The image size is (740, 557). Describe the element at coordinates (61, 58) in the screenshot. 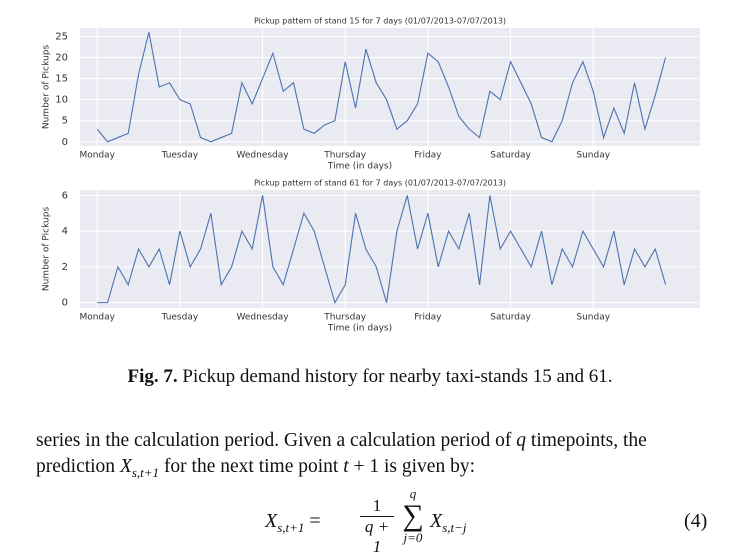

I see `y-tick-label: 20` at that location.